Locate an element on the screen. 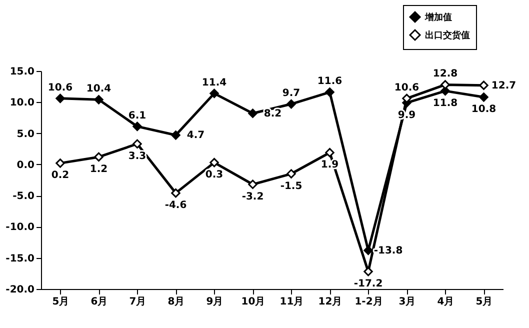 This screenshot has height=328, width=529. data-label: 11.6 is located at coordinates (329, 82).